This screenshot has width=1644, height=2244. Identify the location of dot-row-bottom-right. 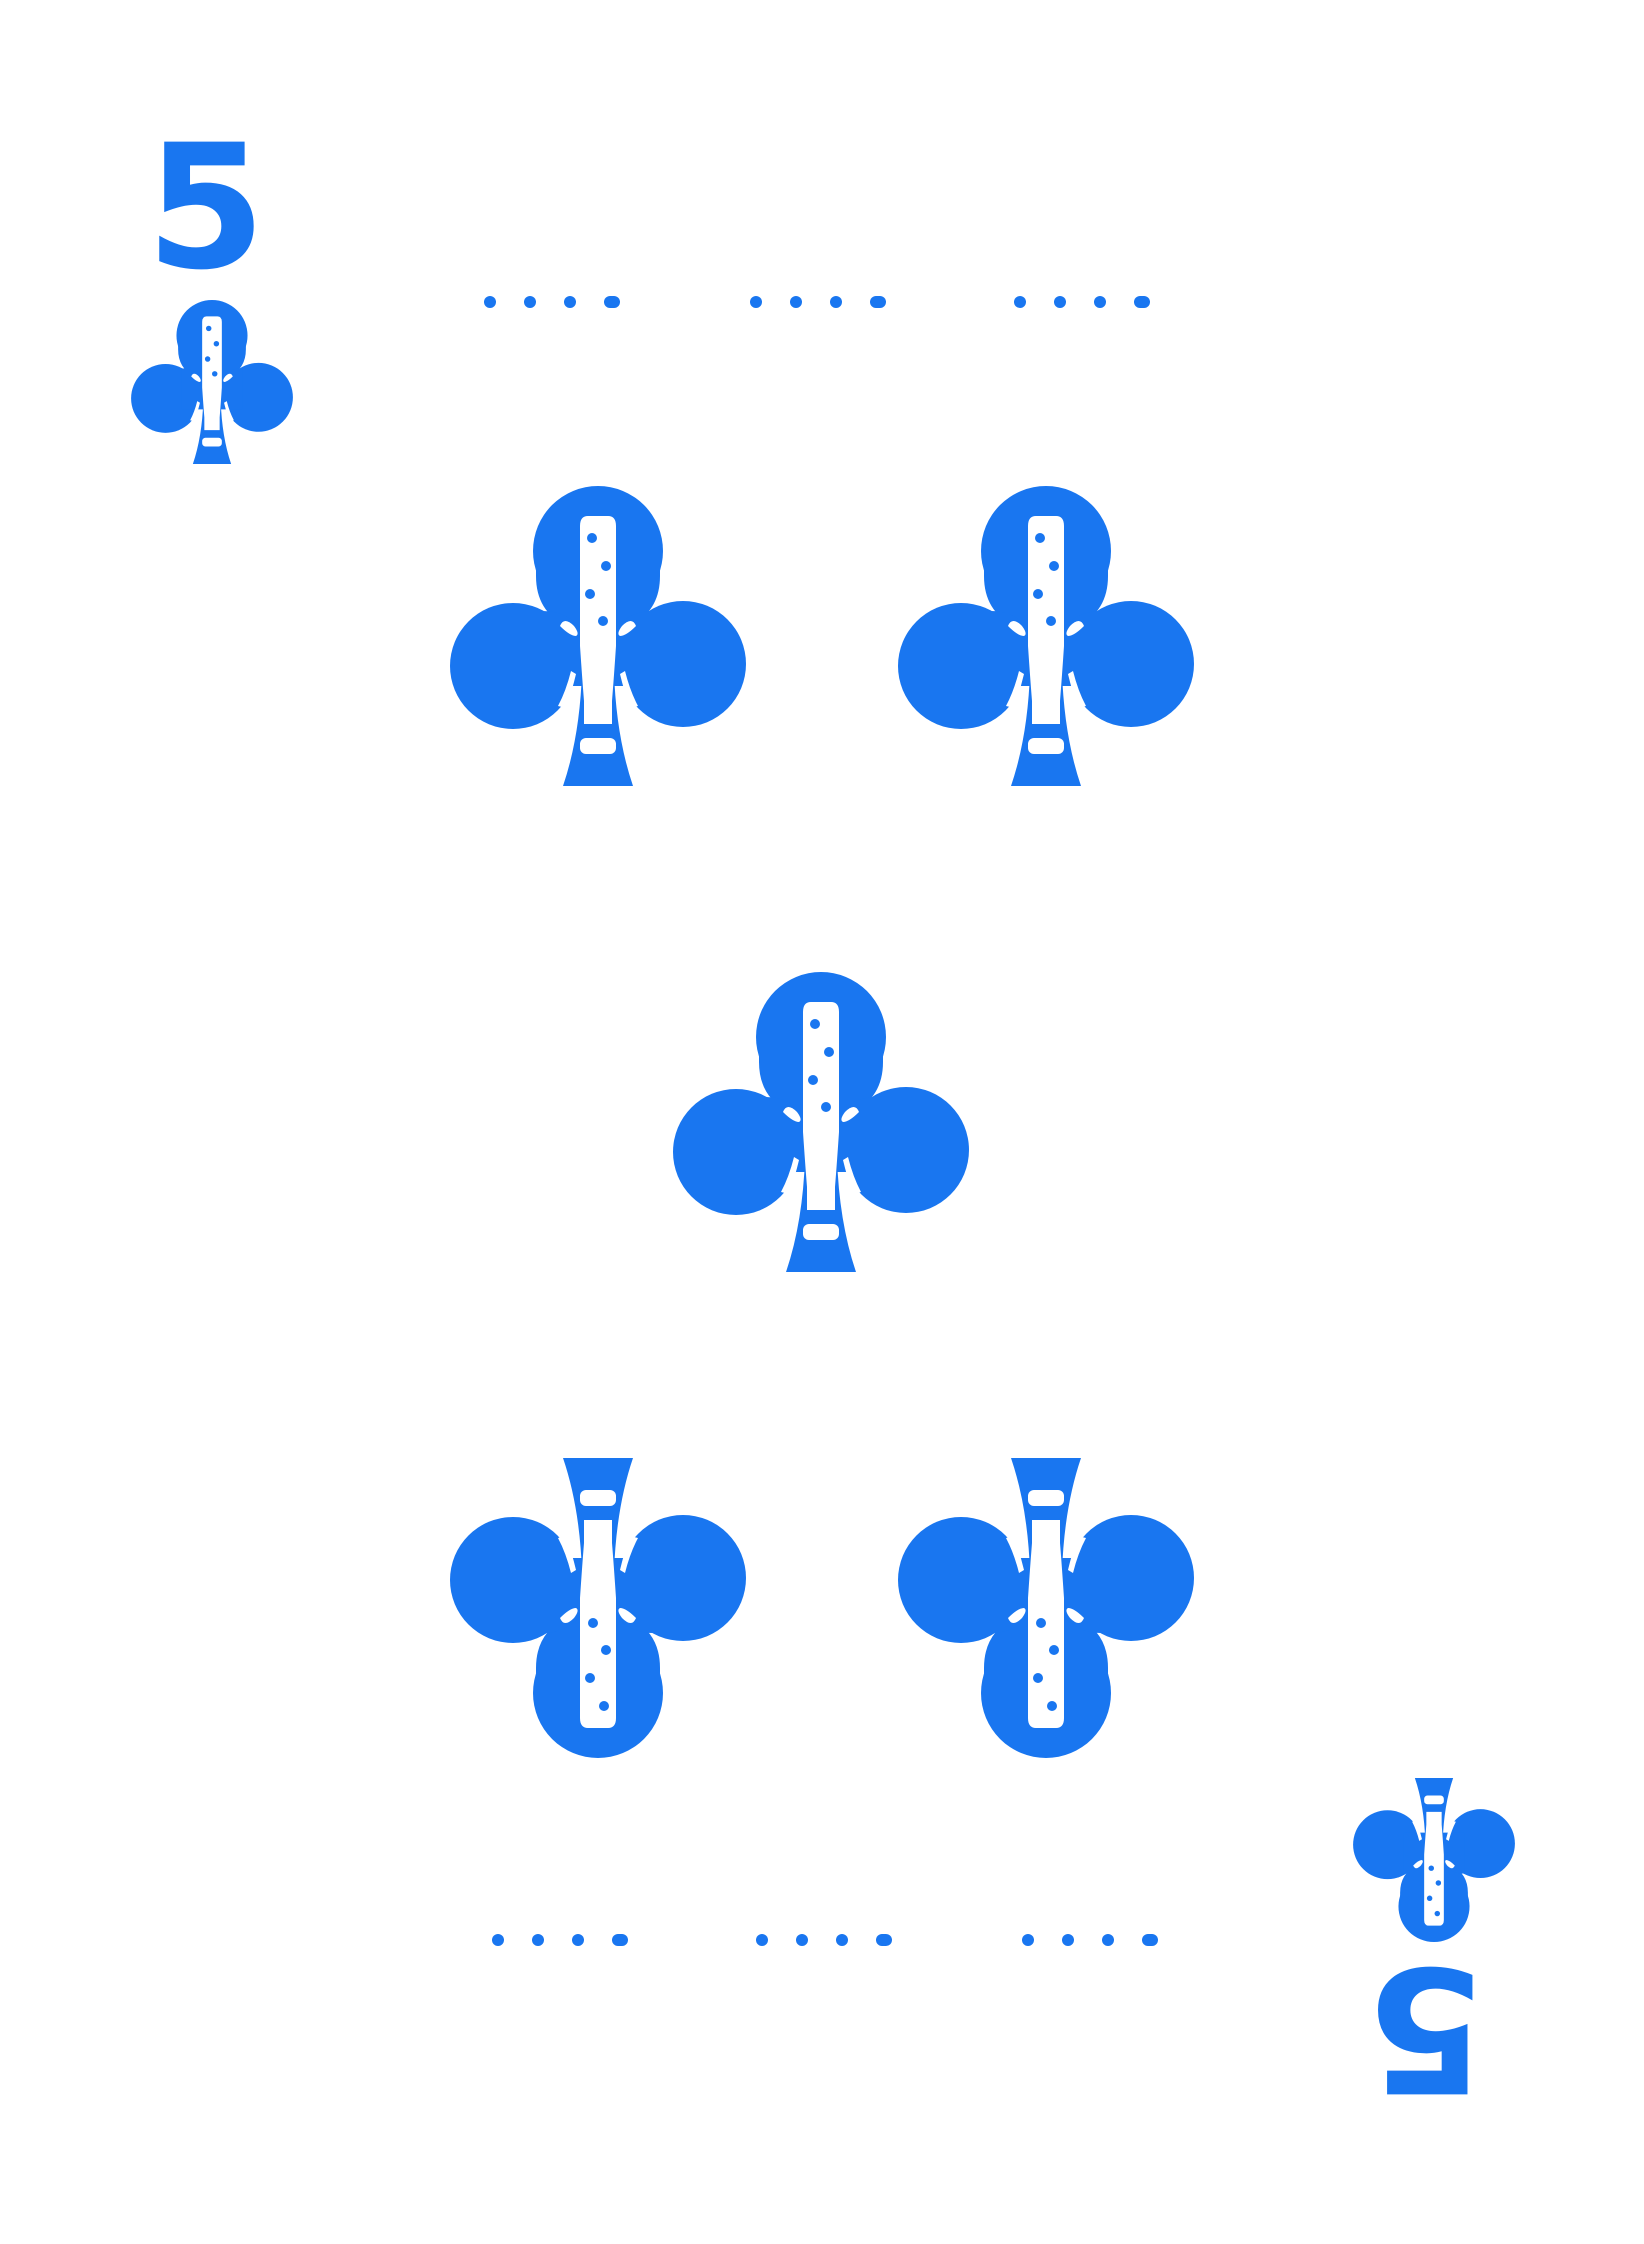
(1092, 1940).